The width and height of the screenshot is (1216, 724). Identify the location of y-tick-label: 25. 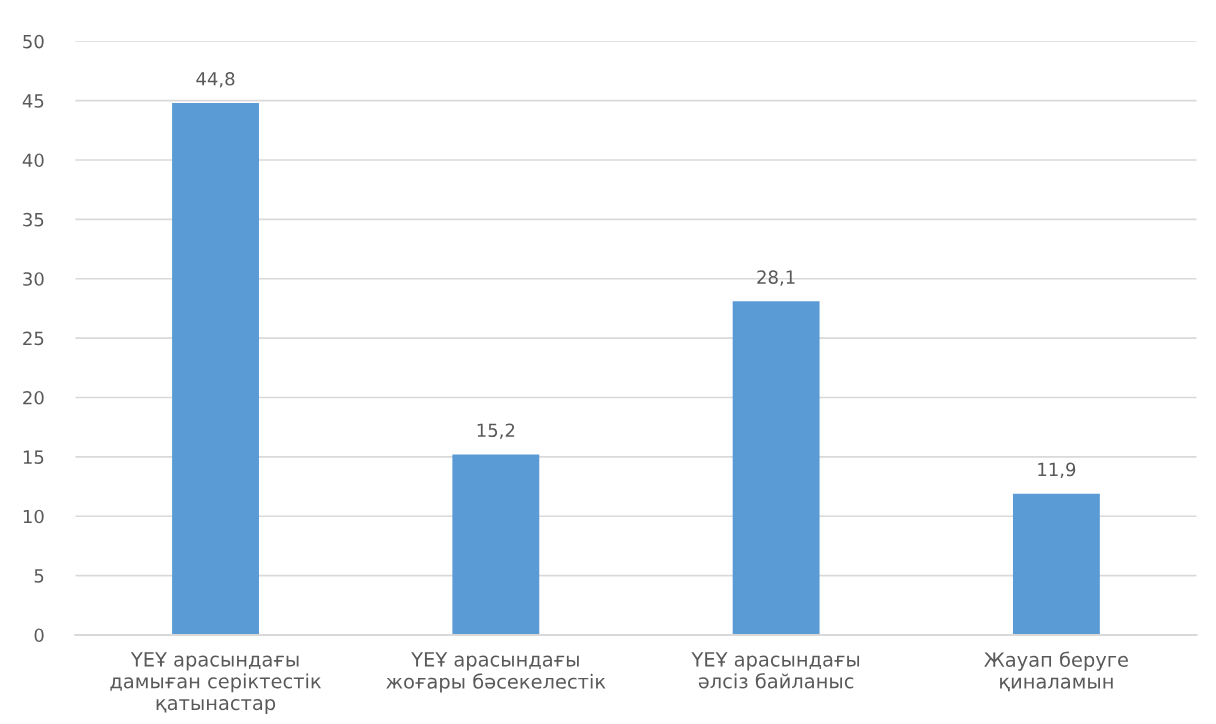
(33, 338).